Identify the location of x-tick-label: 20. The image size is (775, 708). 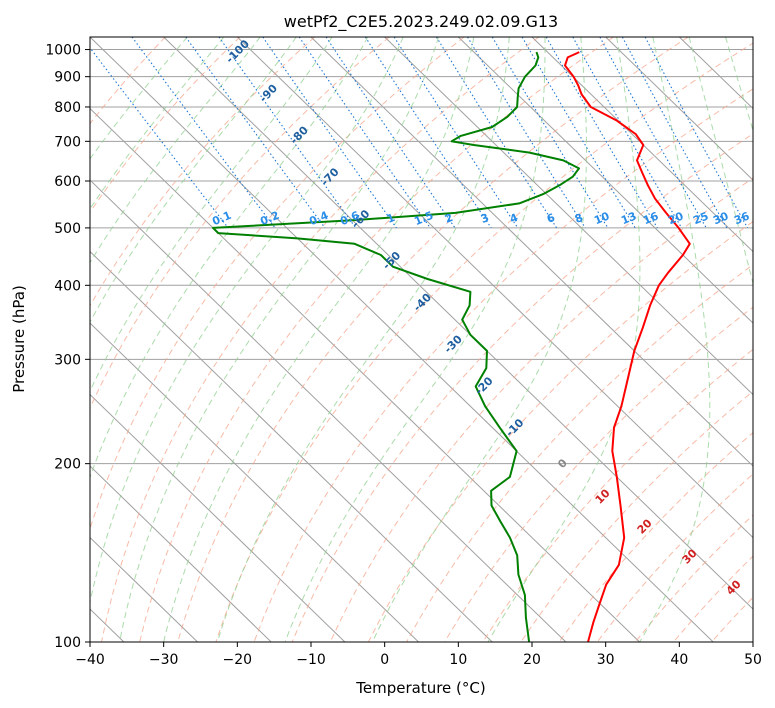
(532, 660).